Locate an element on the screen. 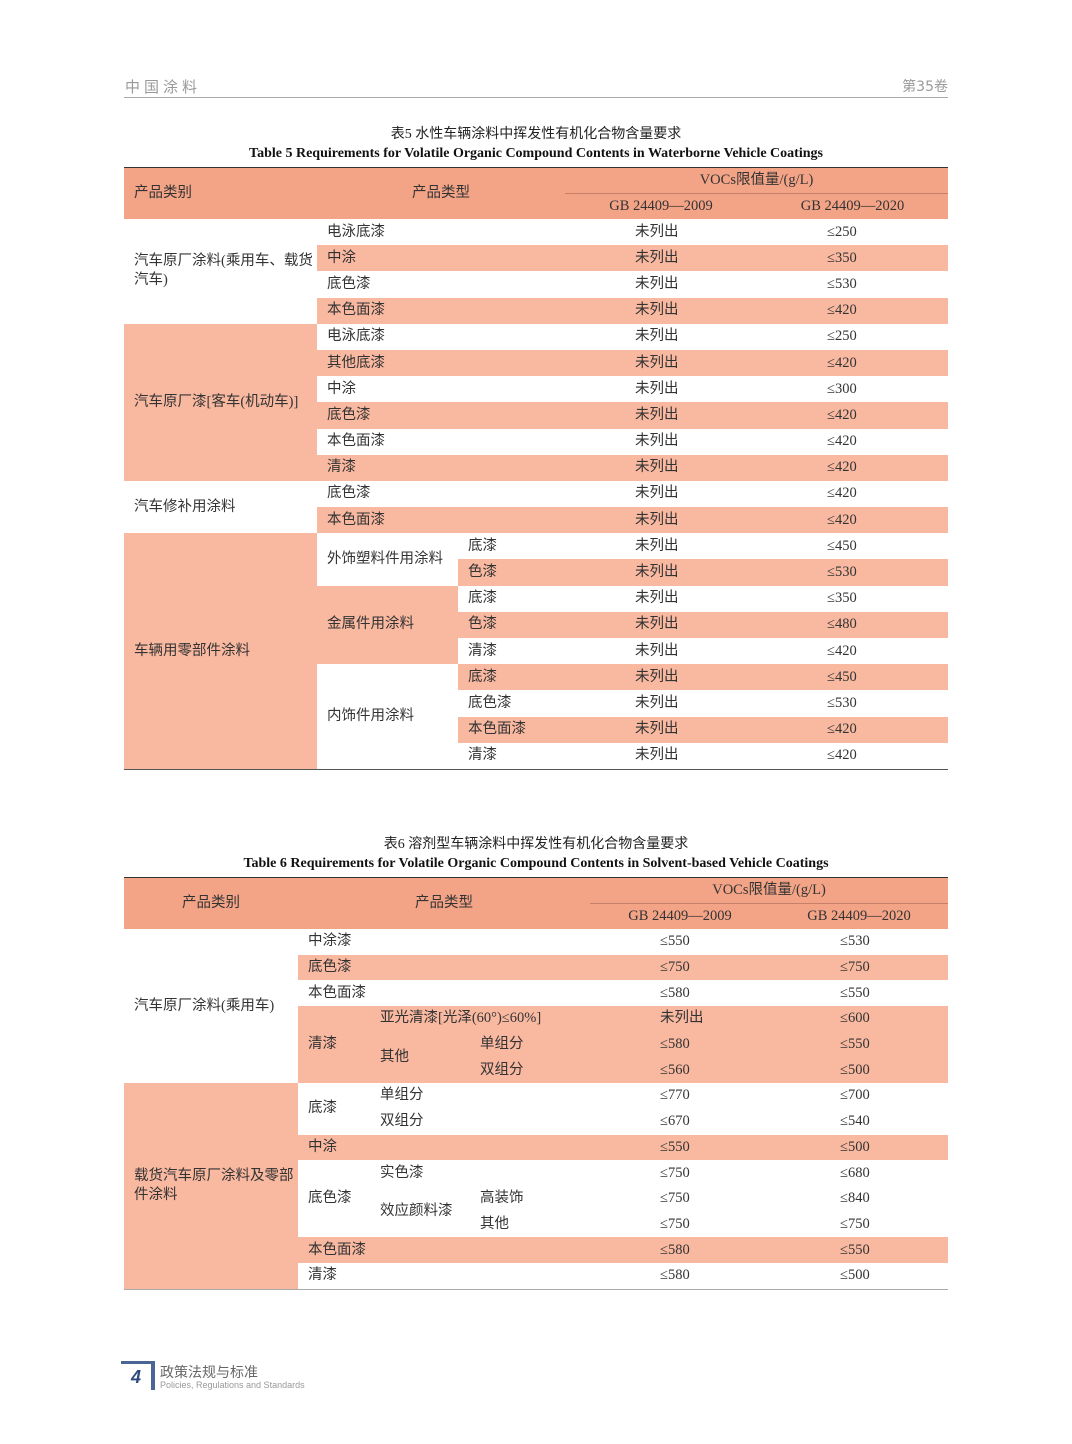  table-row: 金属件用涂料 底漆 未列出 ≤350 is located at coordinates (536, 625).